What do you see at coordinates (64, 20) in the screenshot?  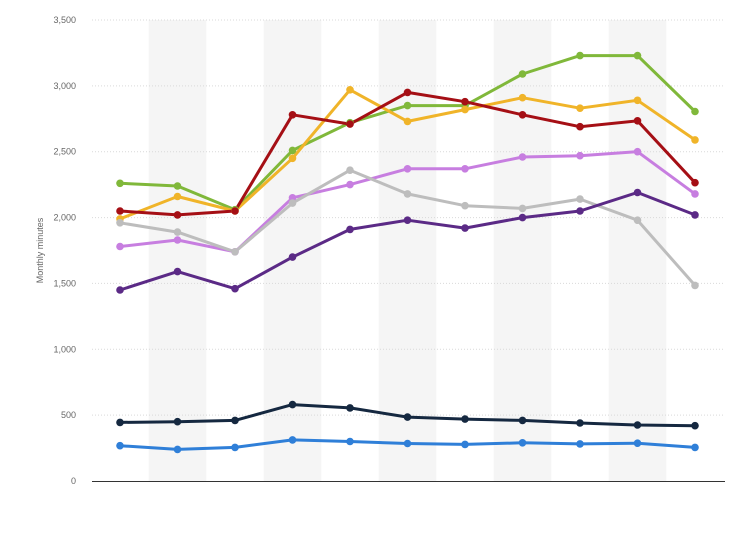 I see `y-tick-label: 3,500` at bounding box center [64, 20].